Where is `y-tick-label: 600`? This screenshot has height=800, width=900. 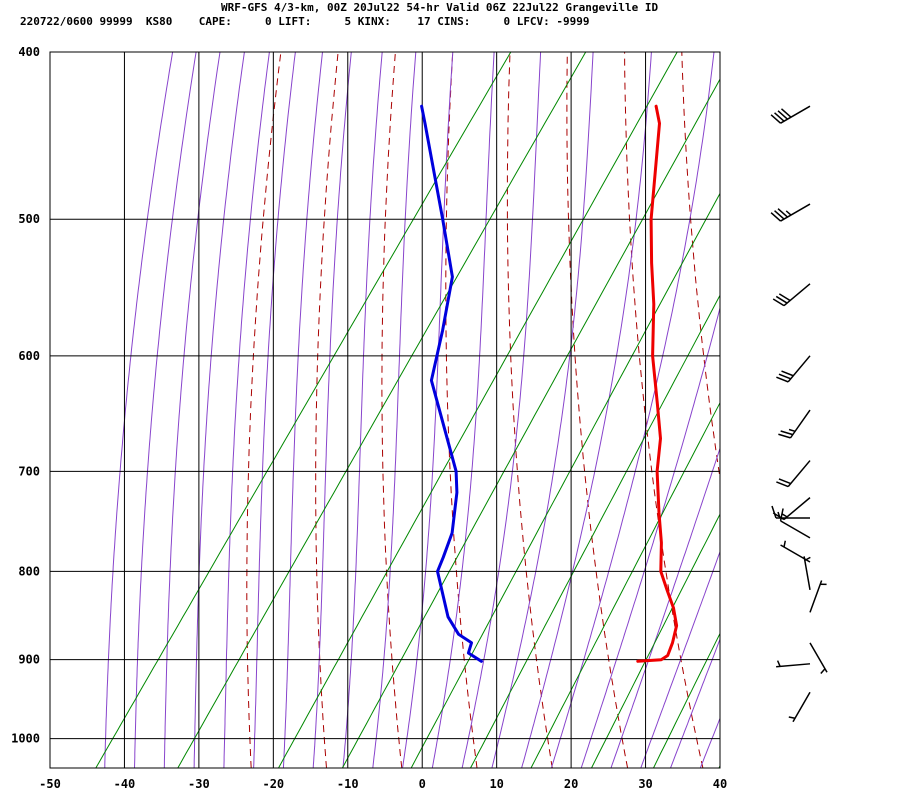 y-tick-label: 600 is located at coordinates (29, 356).